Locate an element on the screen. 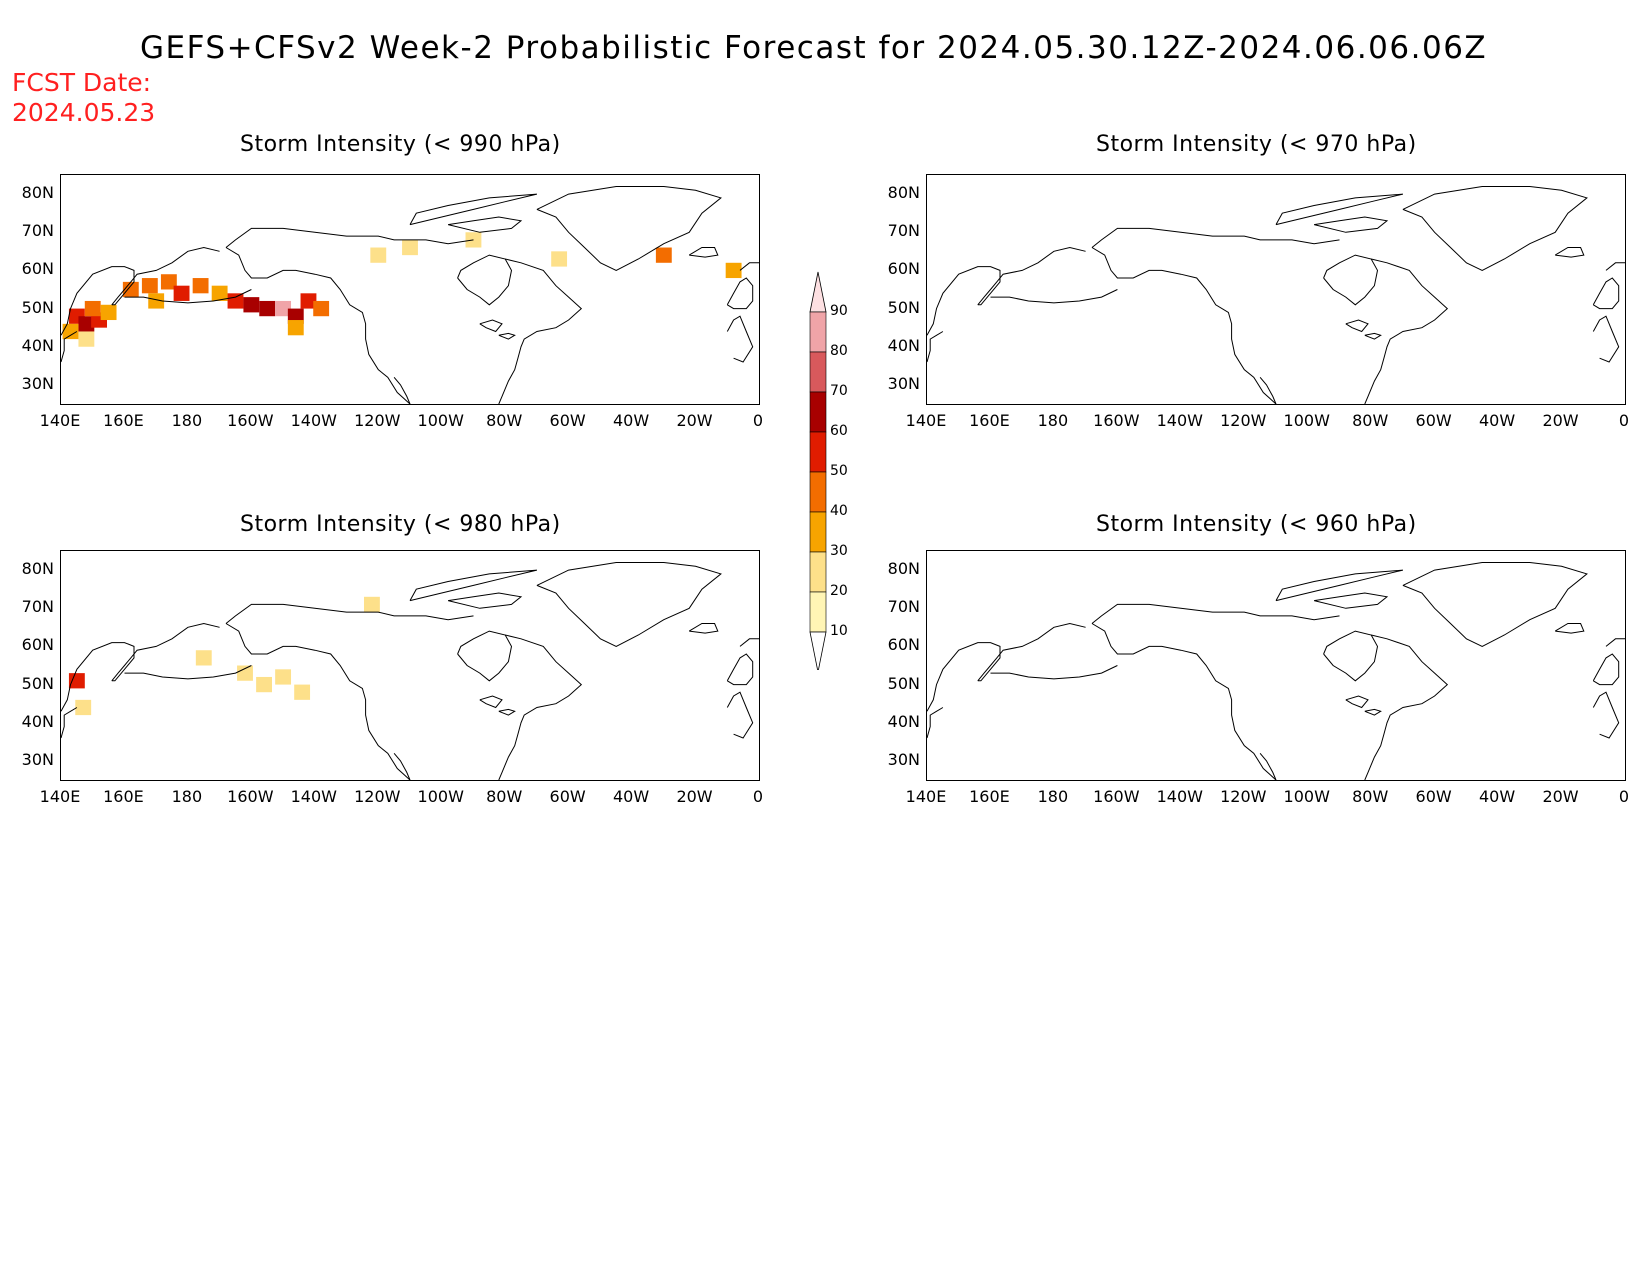 This screenshot has width=1650, height=1275. colorbar-level-label: 20 is located at coordinates (839, 591).